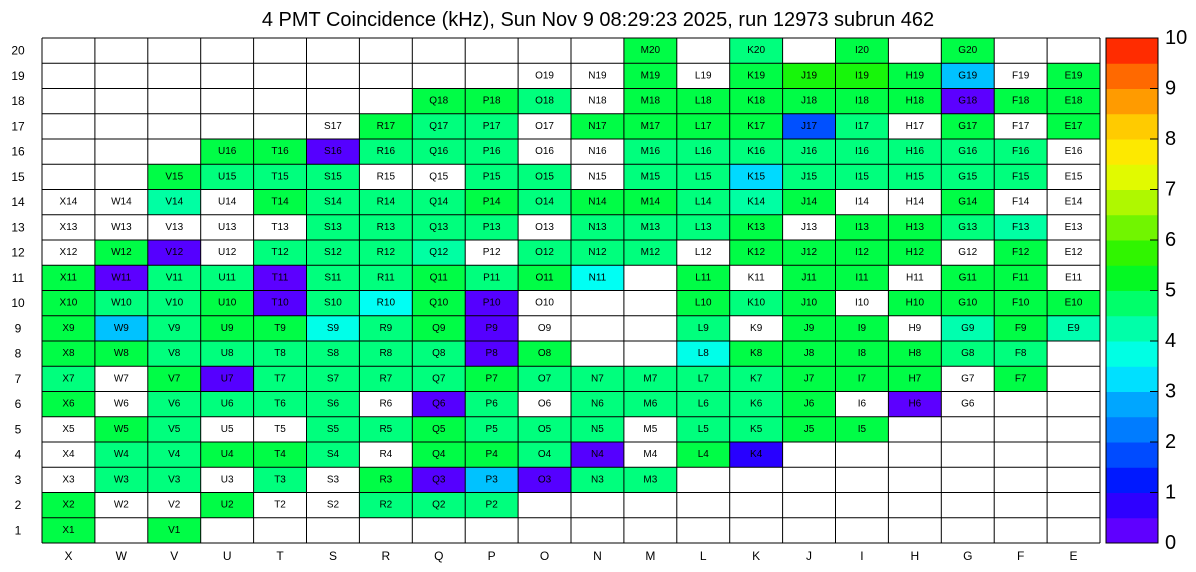 This screenshot has height=572, width=1196. What do you see at coordinates (68, 227) in the screenshot?
I see `heatmap-cell-X13` at bounding box center [68, 227].